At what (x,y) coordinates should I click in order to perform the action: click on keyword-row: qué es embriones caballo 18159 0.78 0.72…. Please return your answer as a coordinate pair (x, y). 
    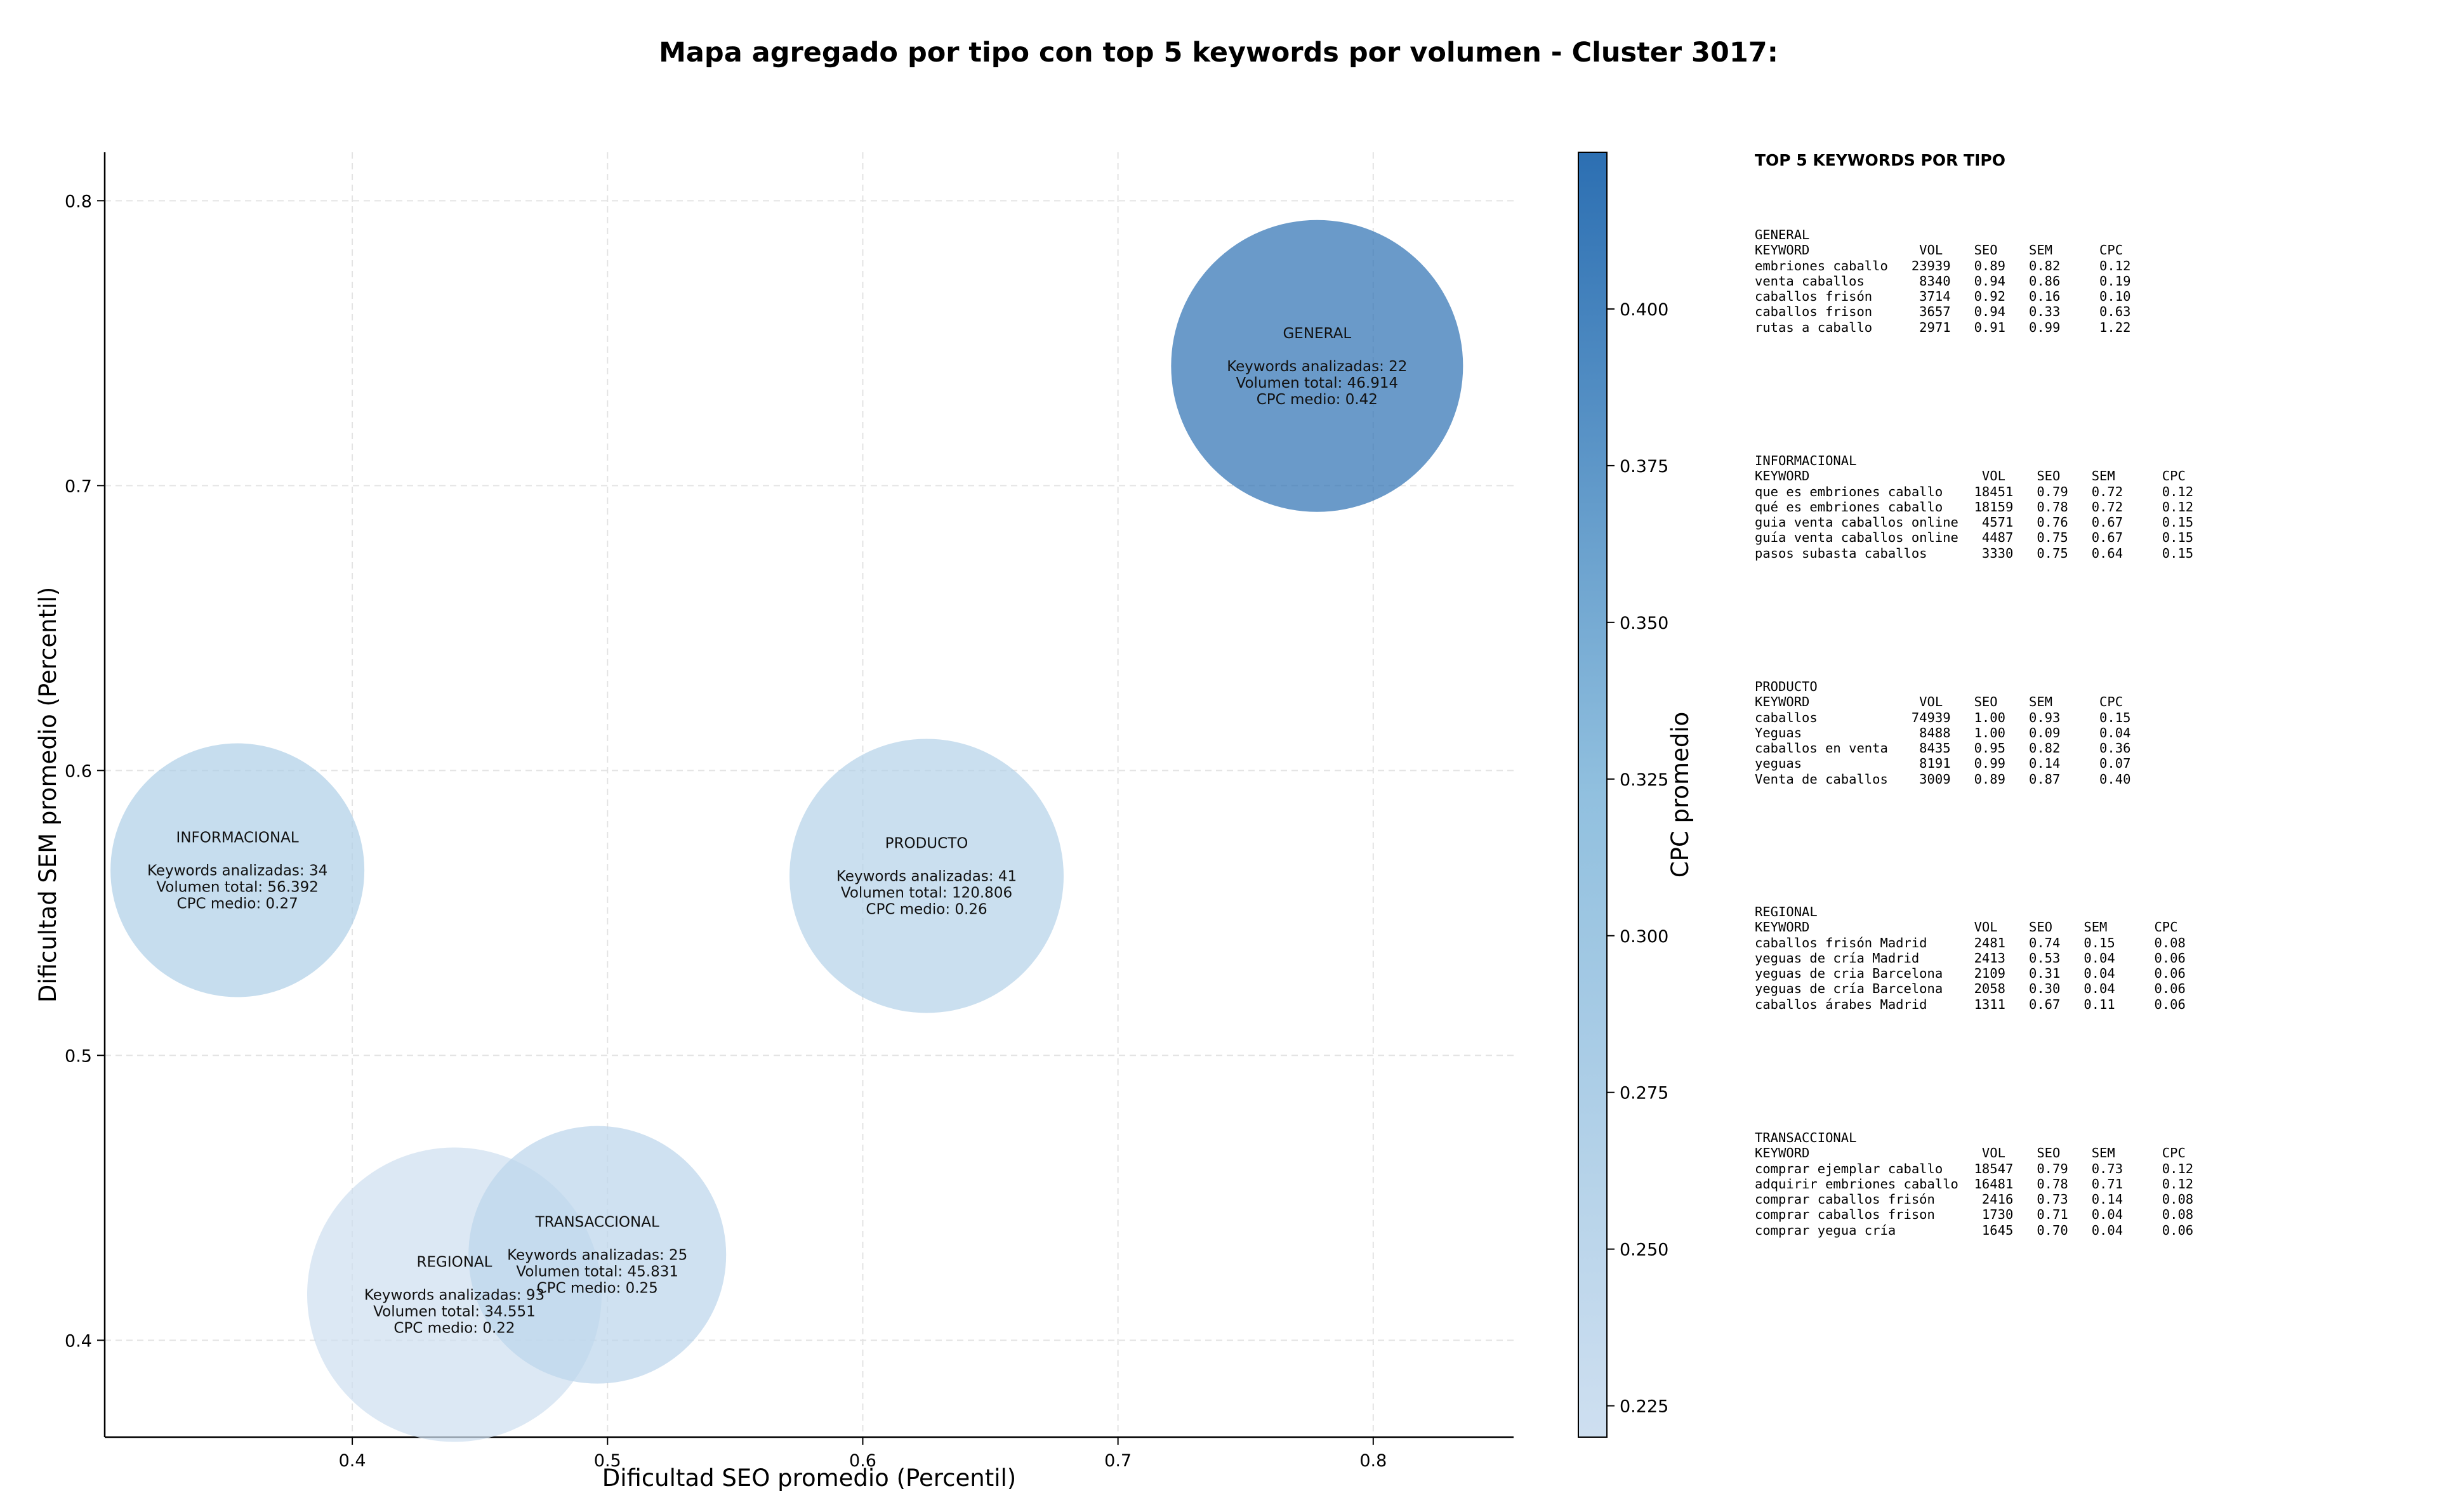
    Looking at the image, I should click on (1974, 507).